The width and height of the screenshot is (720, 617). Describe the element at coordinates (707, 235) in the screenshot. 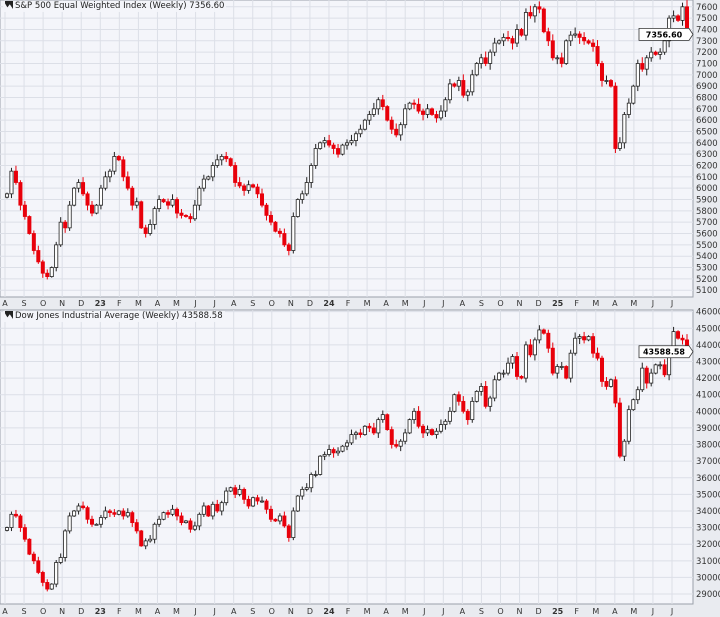

I see `y-tick-label: 5600` at that location.